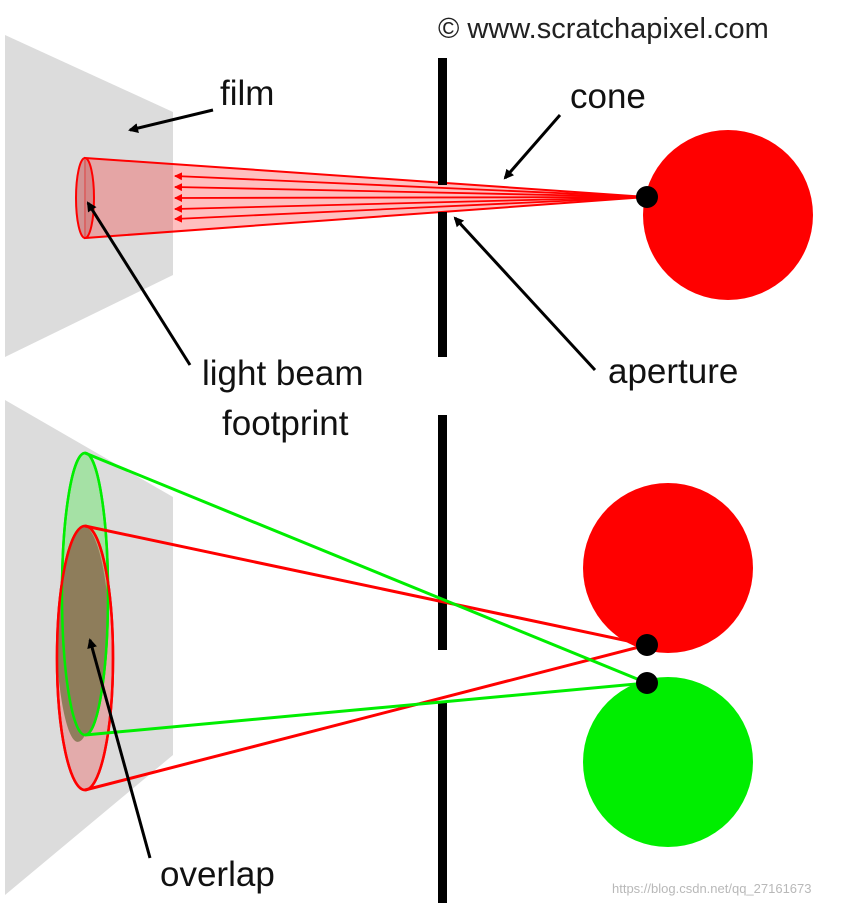 Image resolution: width=860 pixels, height=906 pixels. Describe the element at coordinates (139, 283) in the screenshot. I see `light-beam-arrow` at that location.